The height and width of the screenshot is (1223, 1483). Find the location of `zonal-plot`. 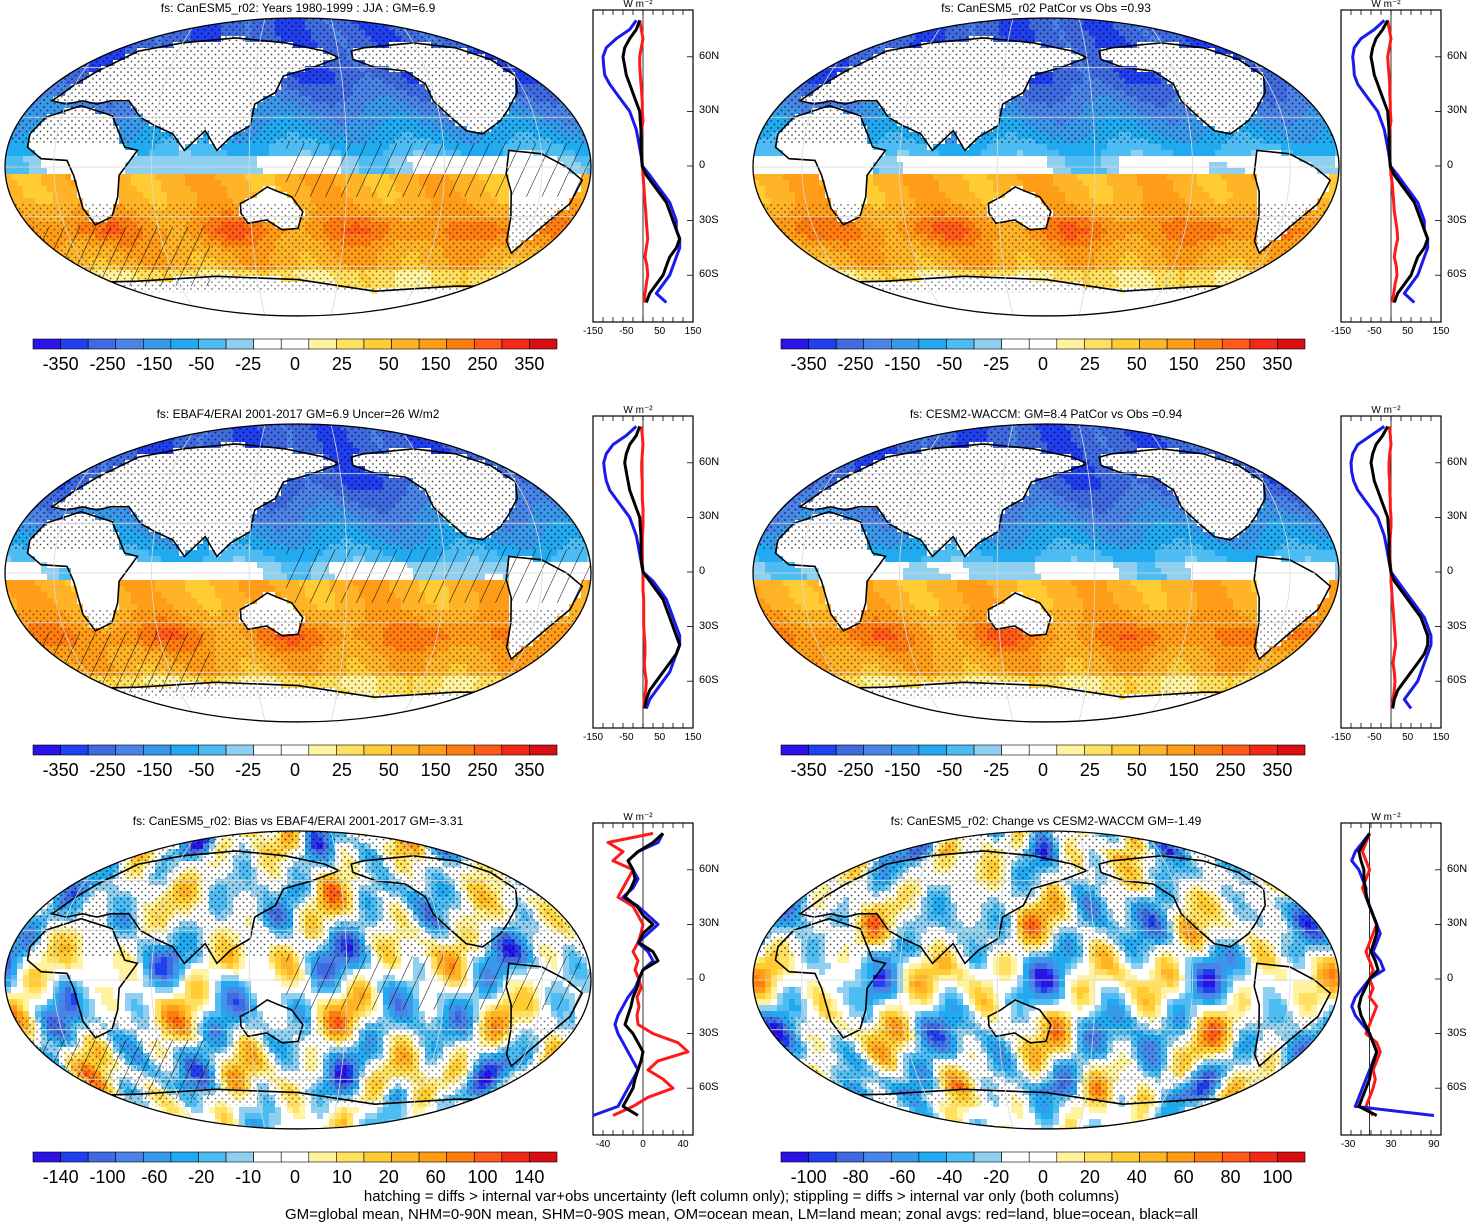

zonal-plot is located at coordinates (643, 166).